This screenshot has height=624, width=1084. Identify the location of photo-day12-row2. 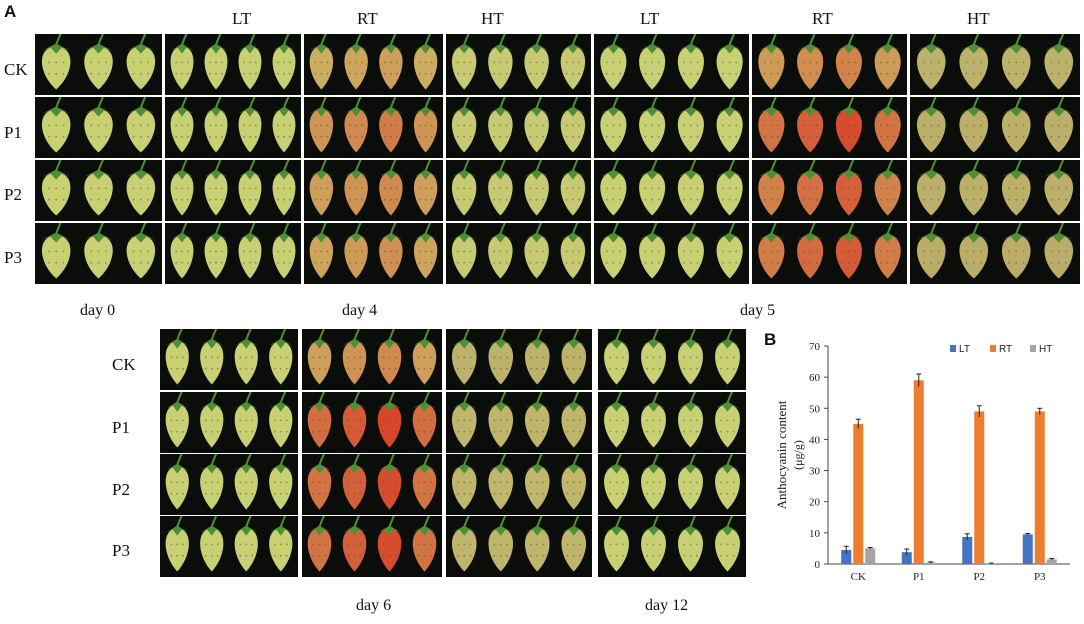
(672, 484).